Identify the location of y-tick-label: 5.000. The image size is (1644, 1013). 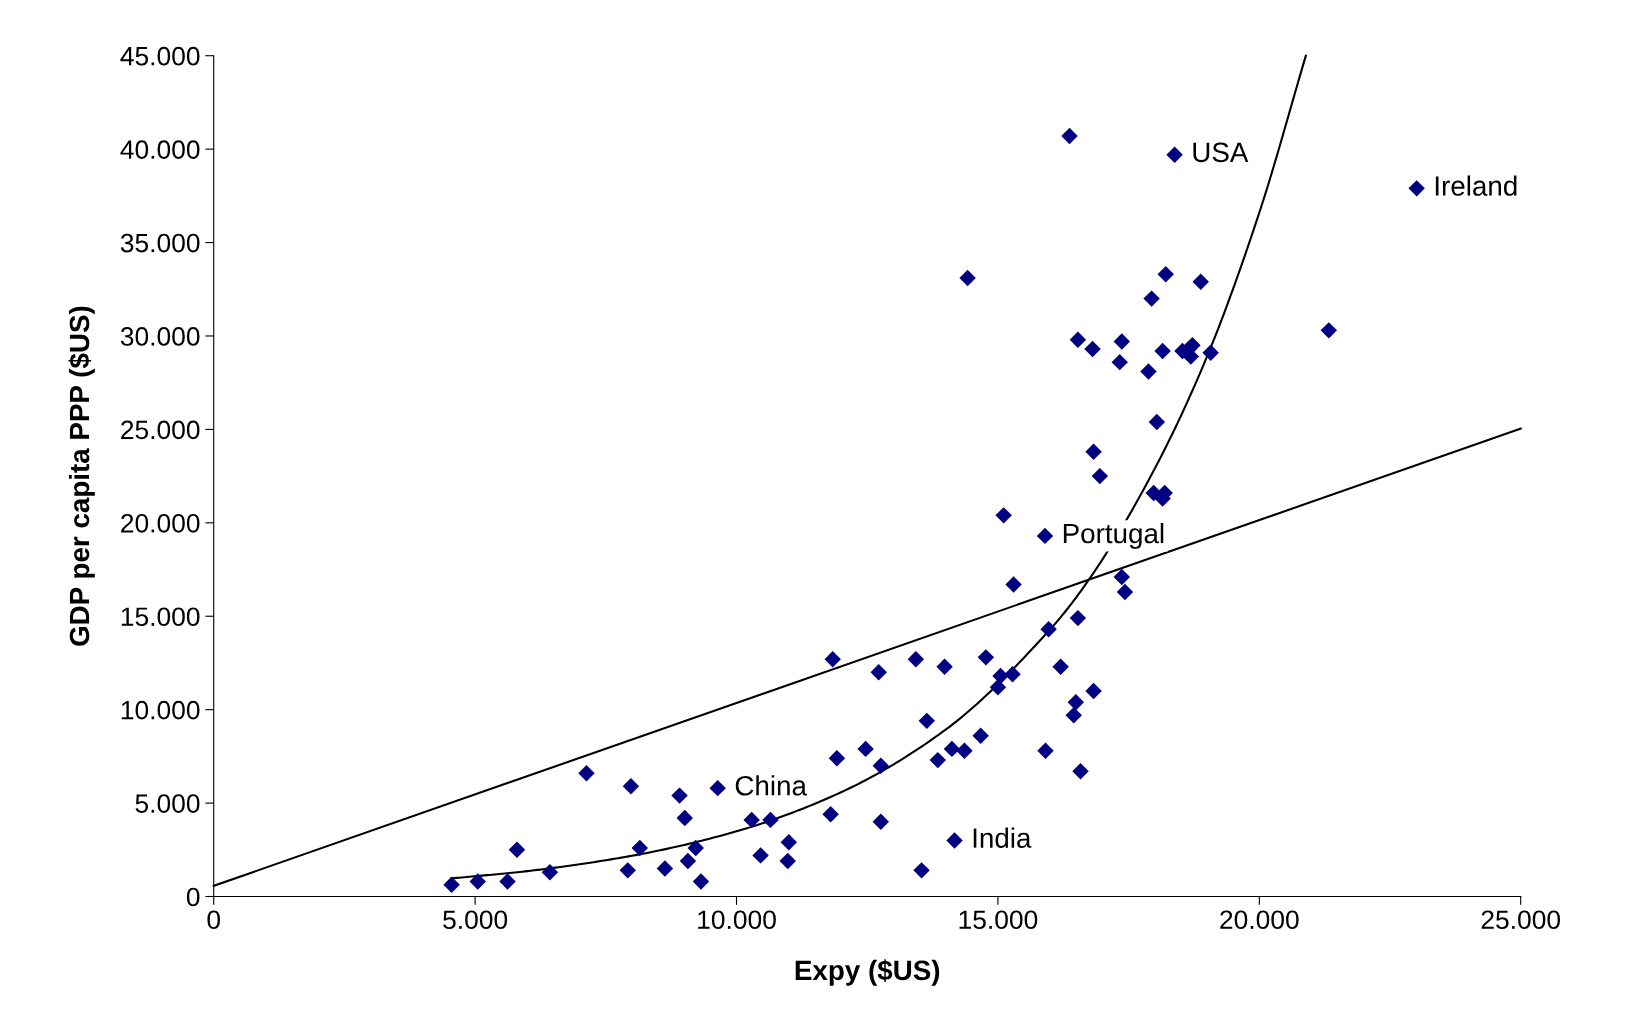
(167, 803).